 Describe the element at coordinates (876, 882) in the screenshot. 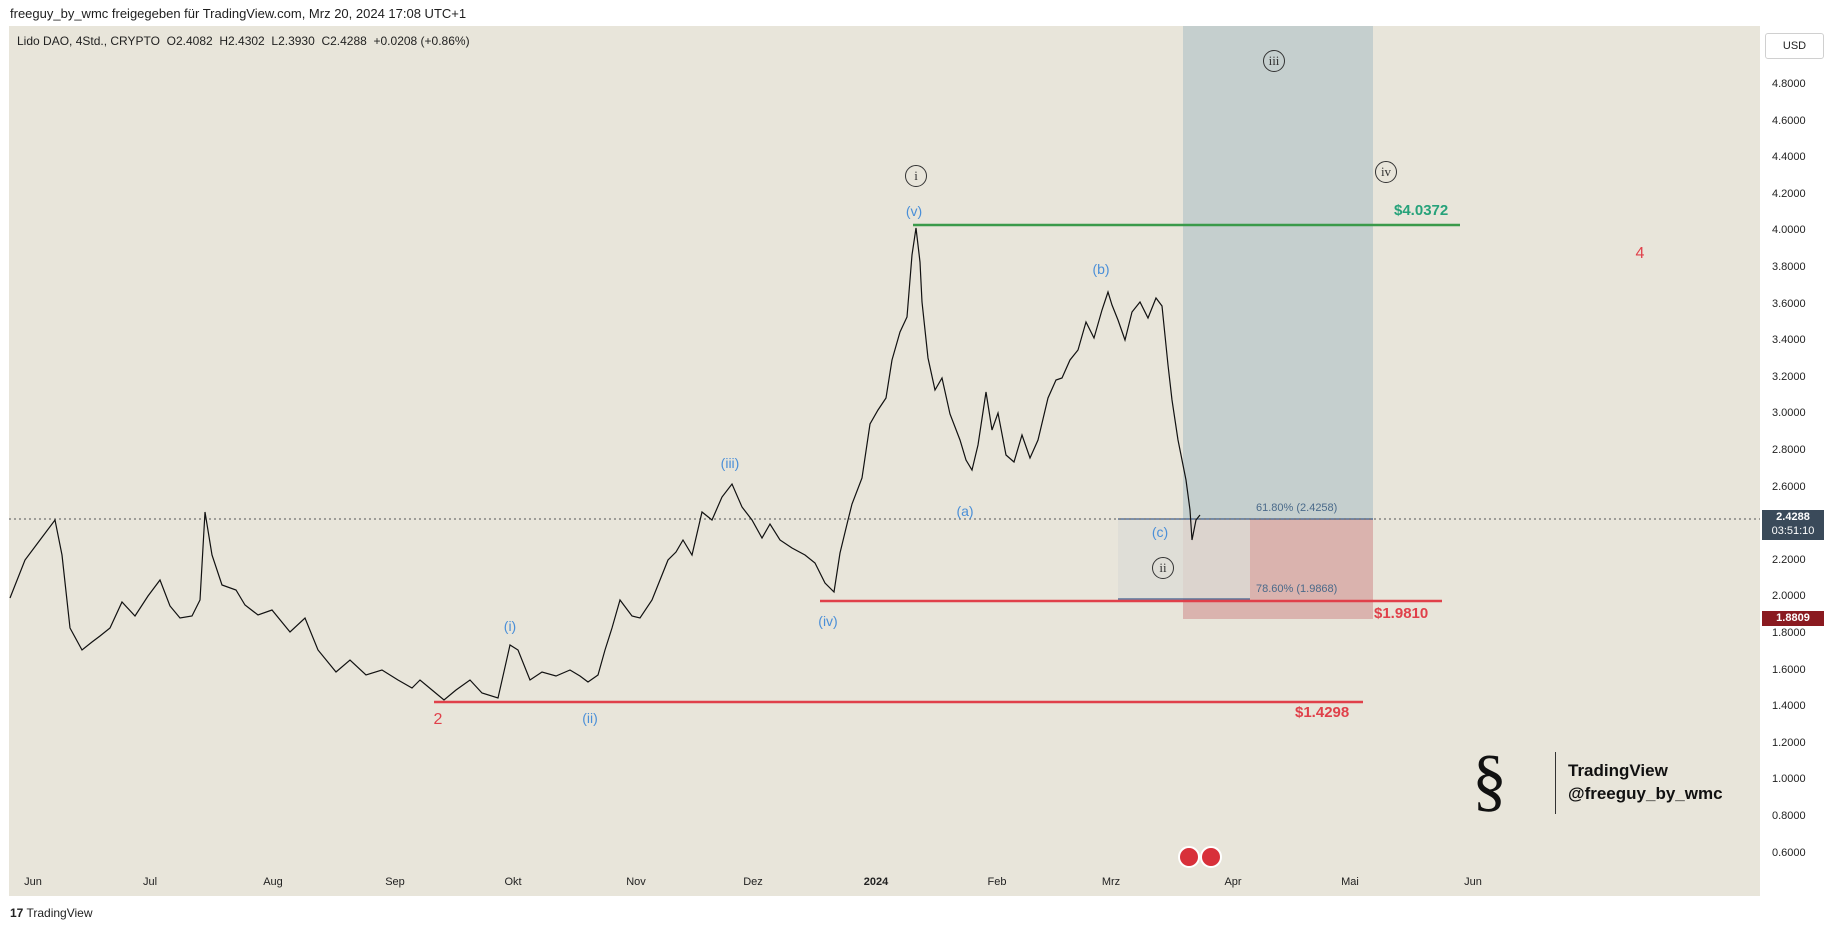

I see `time-tick: 2024` at that location.